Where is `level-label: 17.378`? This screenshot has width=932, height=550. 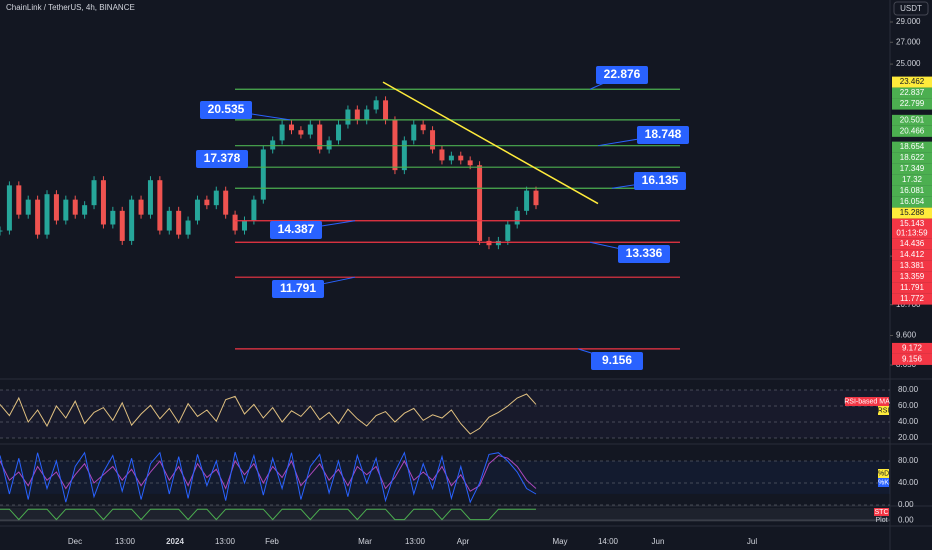
level-label: 17.378 is located at coordinates (222, 158).